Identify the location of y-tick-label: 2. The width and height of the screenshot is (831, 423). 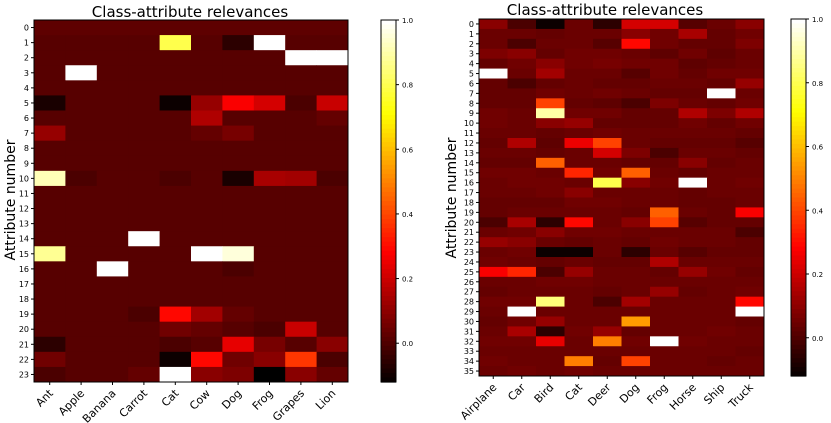
(26, 58).